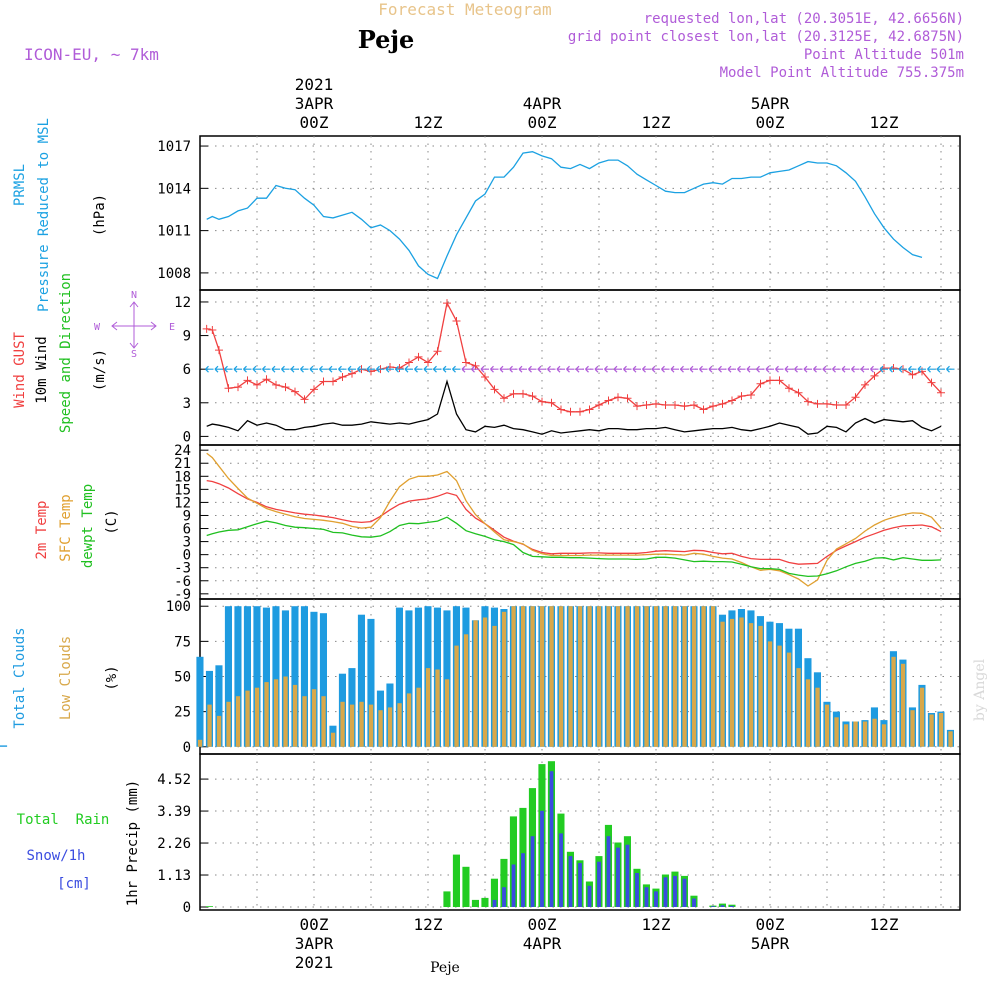 The image size is (1000, 1000). Describe the element at coordinates (182, 490) in the screenshot. I see `temperature-ytick-label: 15` at that location.